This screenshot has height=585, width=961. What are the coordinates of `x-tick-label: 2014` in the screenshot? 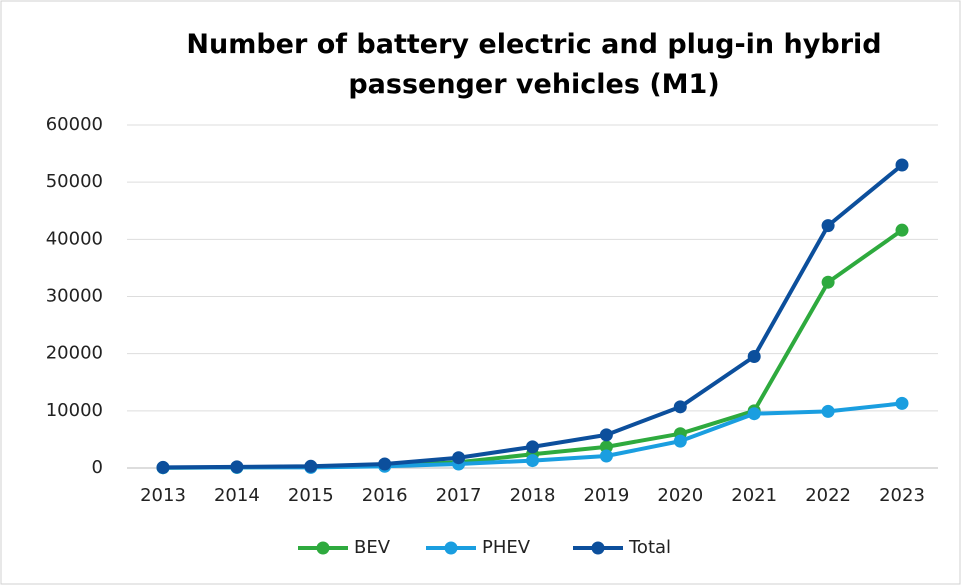 It's located at (237, 495).